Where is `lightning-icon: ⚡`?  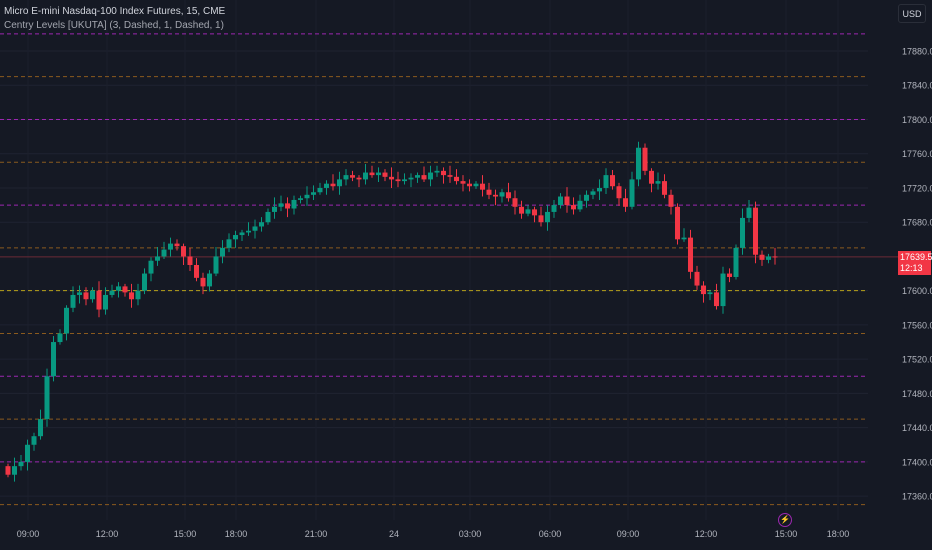
lightning-icon: ⚡ is located at coordinates (785, 520).